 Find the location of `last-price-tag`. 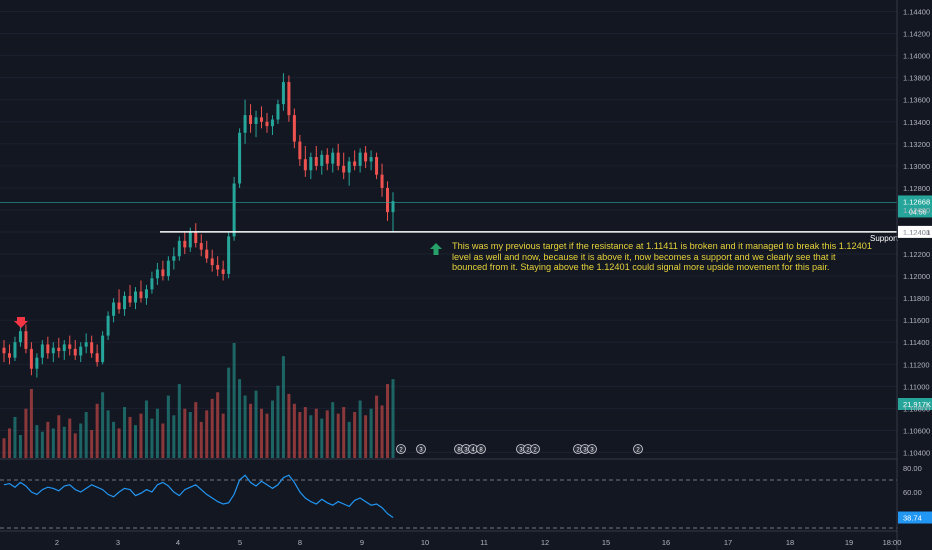

last-price-tag is located at coordinates (915, 206).